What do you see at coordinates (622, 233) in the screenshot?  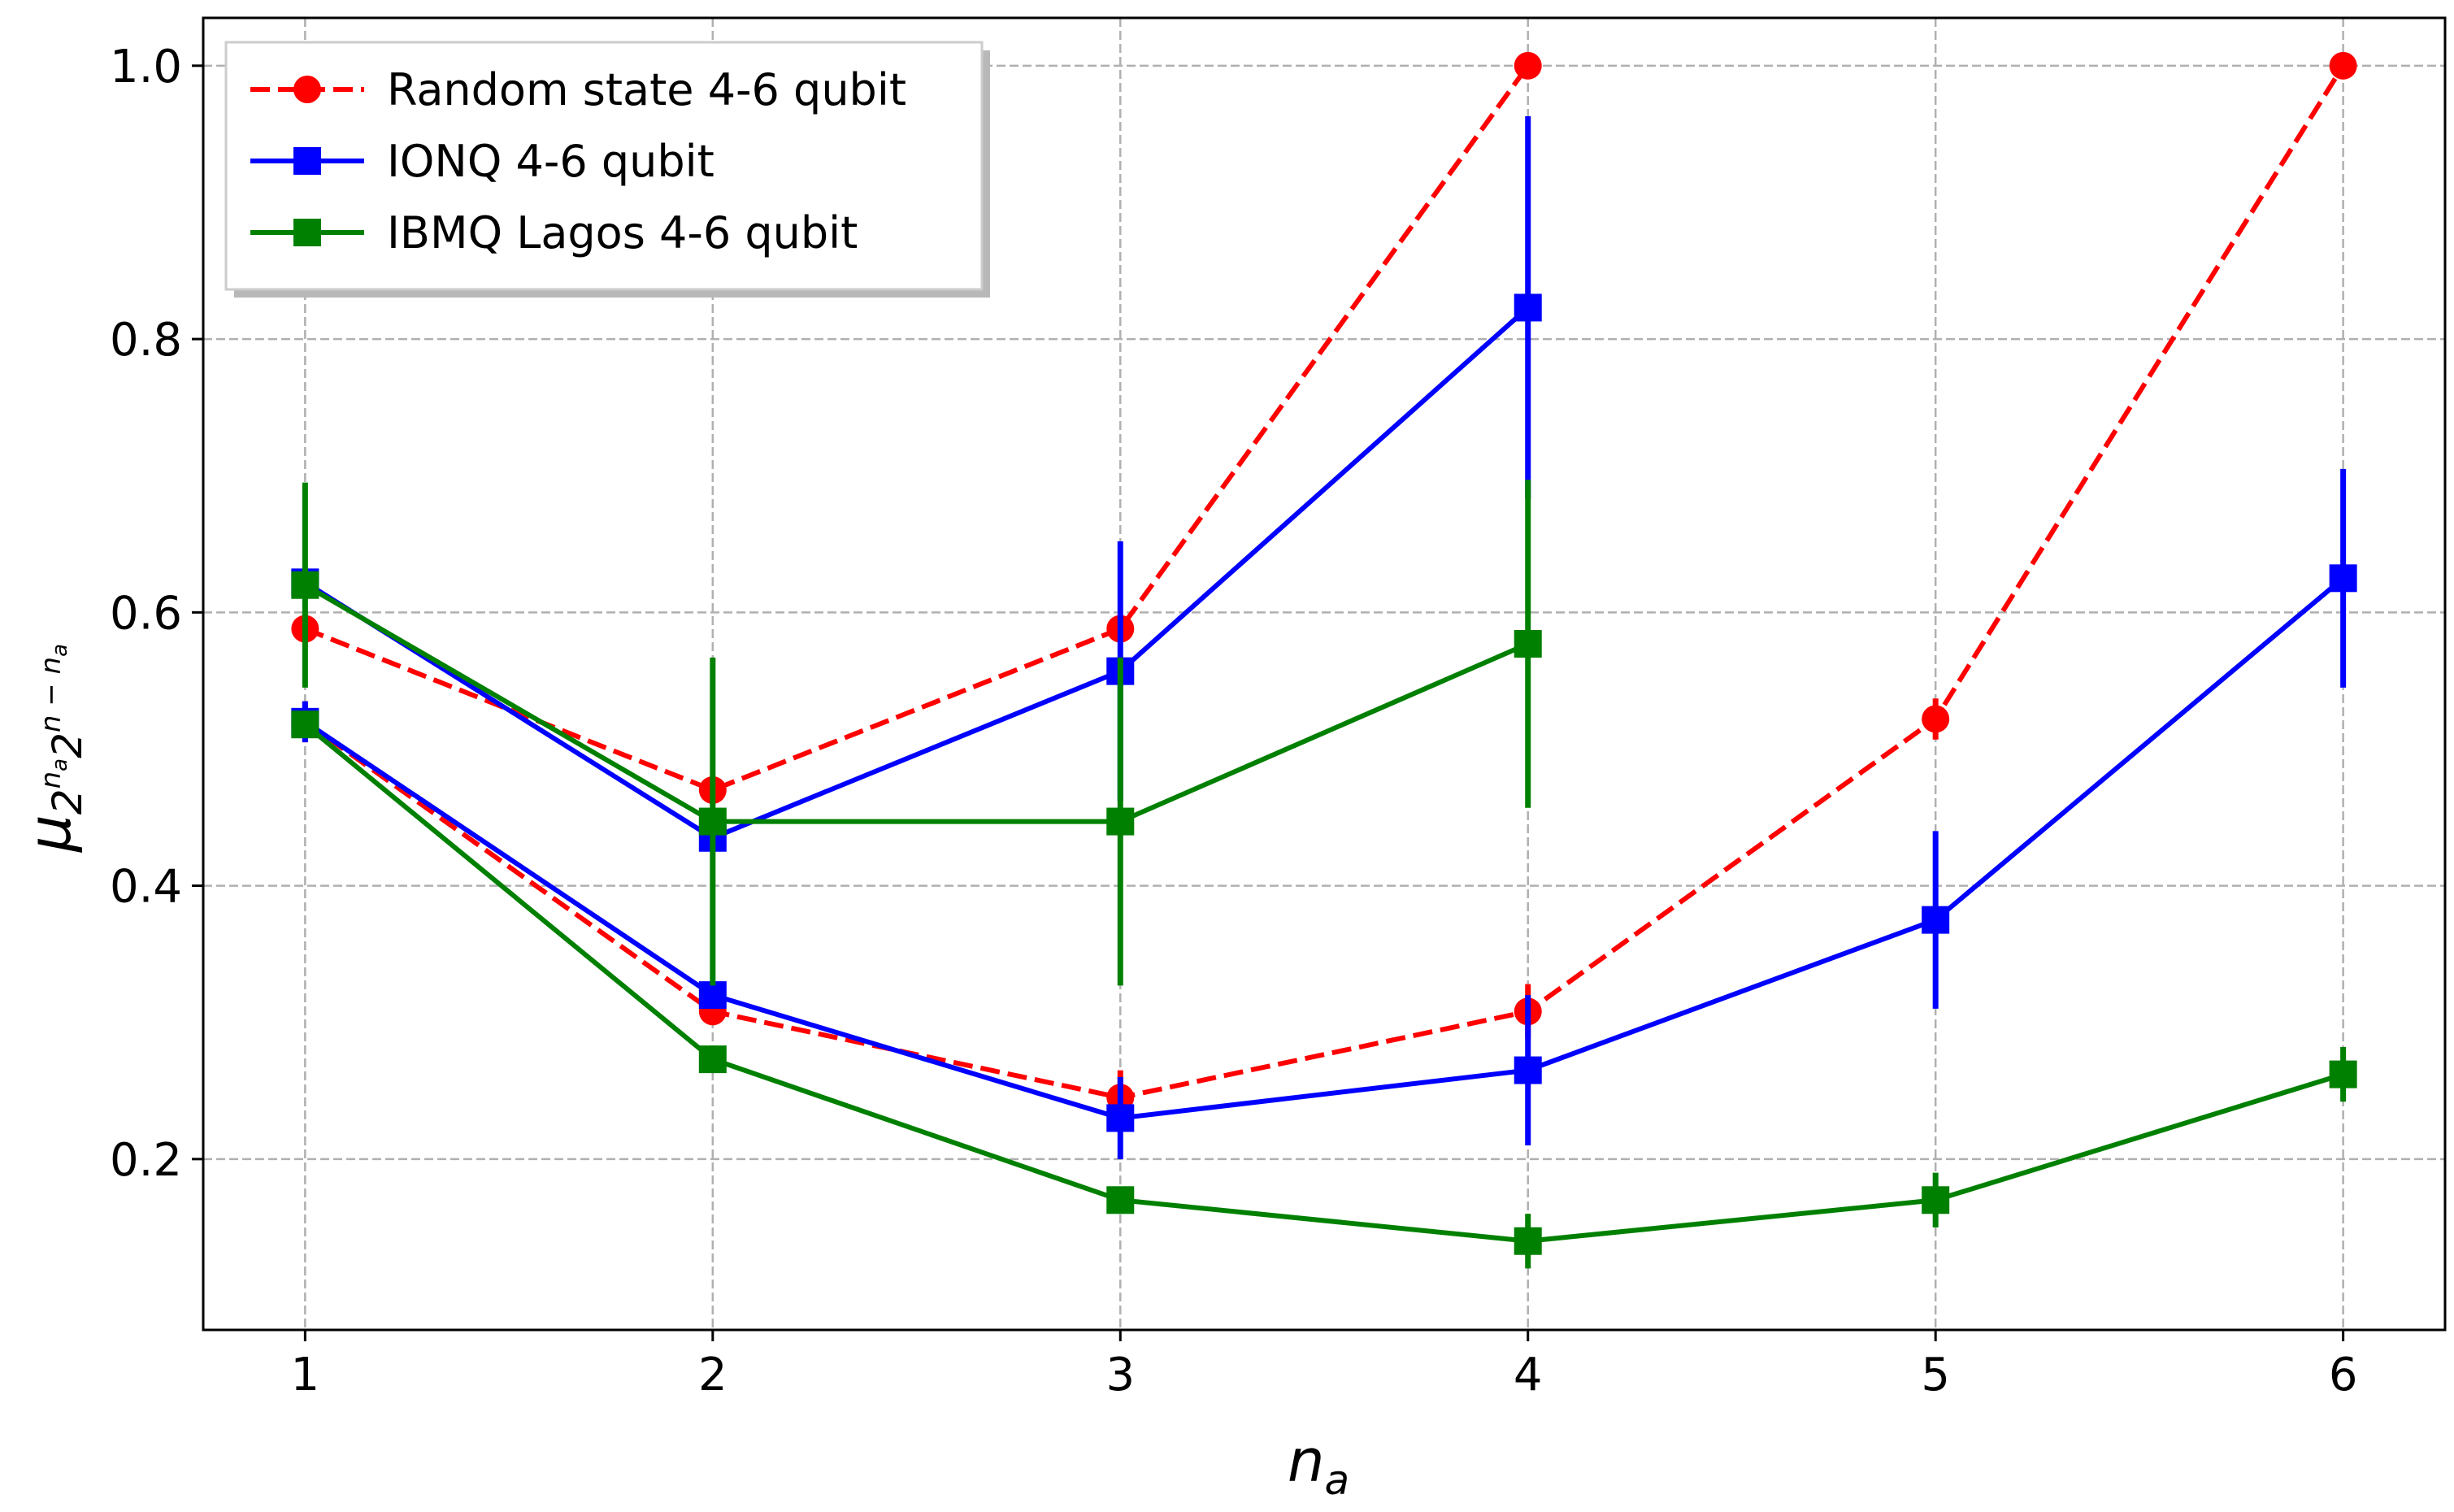 I see `legend-label-3: IBMQ Lagos 4-6 qubit` at bounding box center [622, 233].